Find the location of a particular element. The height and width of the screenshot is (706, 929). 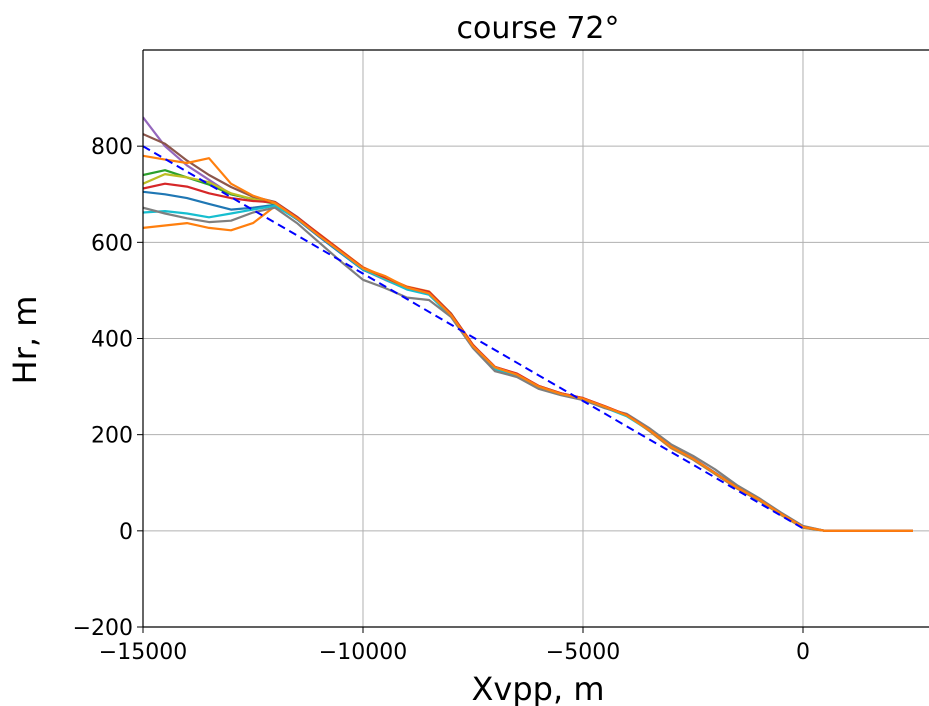

y-tick-label: 600 is located at coordinates (112, 243).